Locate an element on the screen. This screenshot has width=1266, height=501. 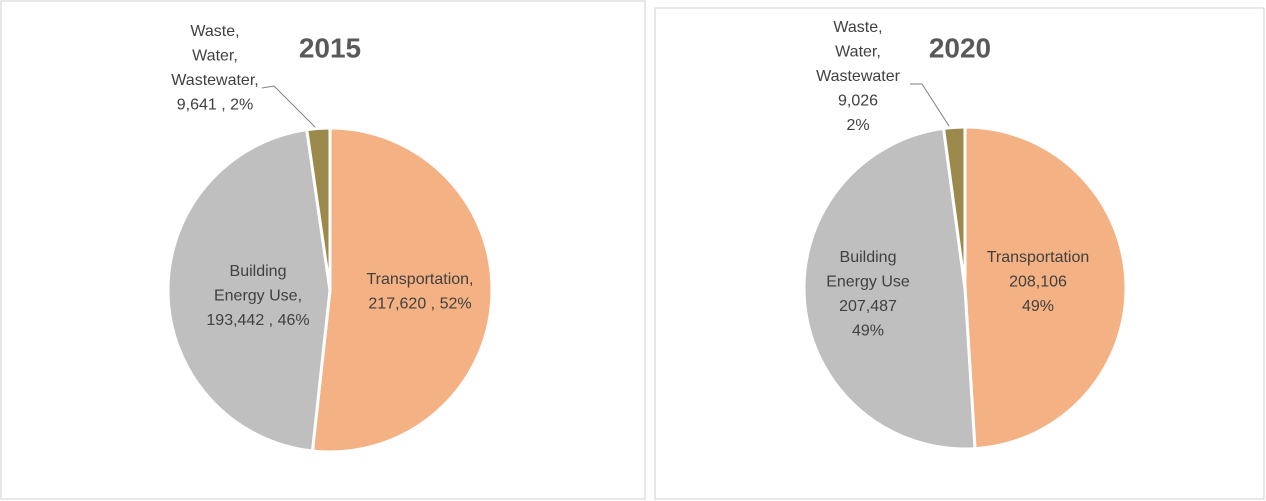
label-percent: 46% is located at coordinates (294, 320).